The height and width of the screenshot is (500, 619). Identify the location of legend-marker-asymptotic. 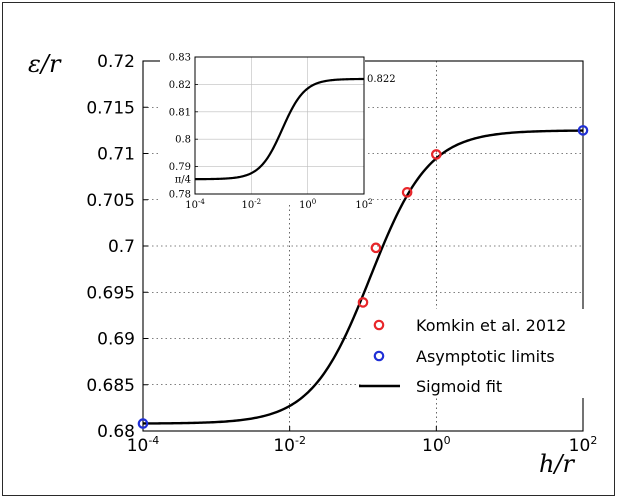
(379, 356).